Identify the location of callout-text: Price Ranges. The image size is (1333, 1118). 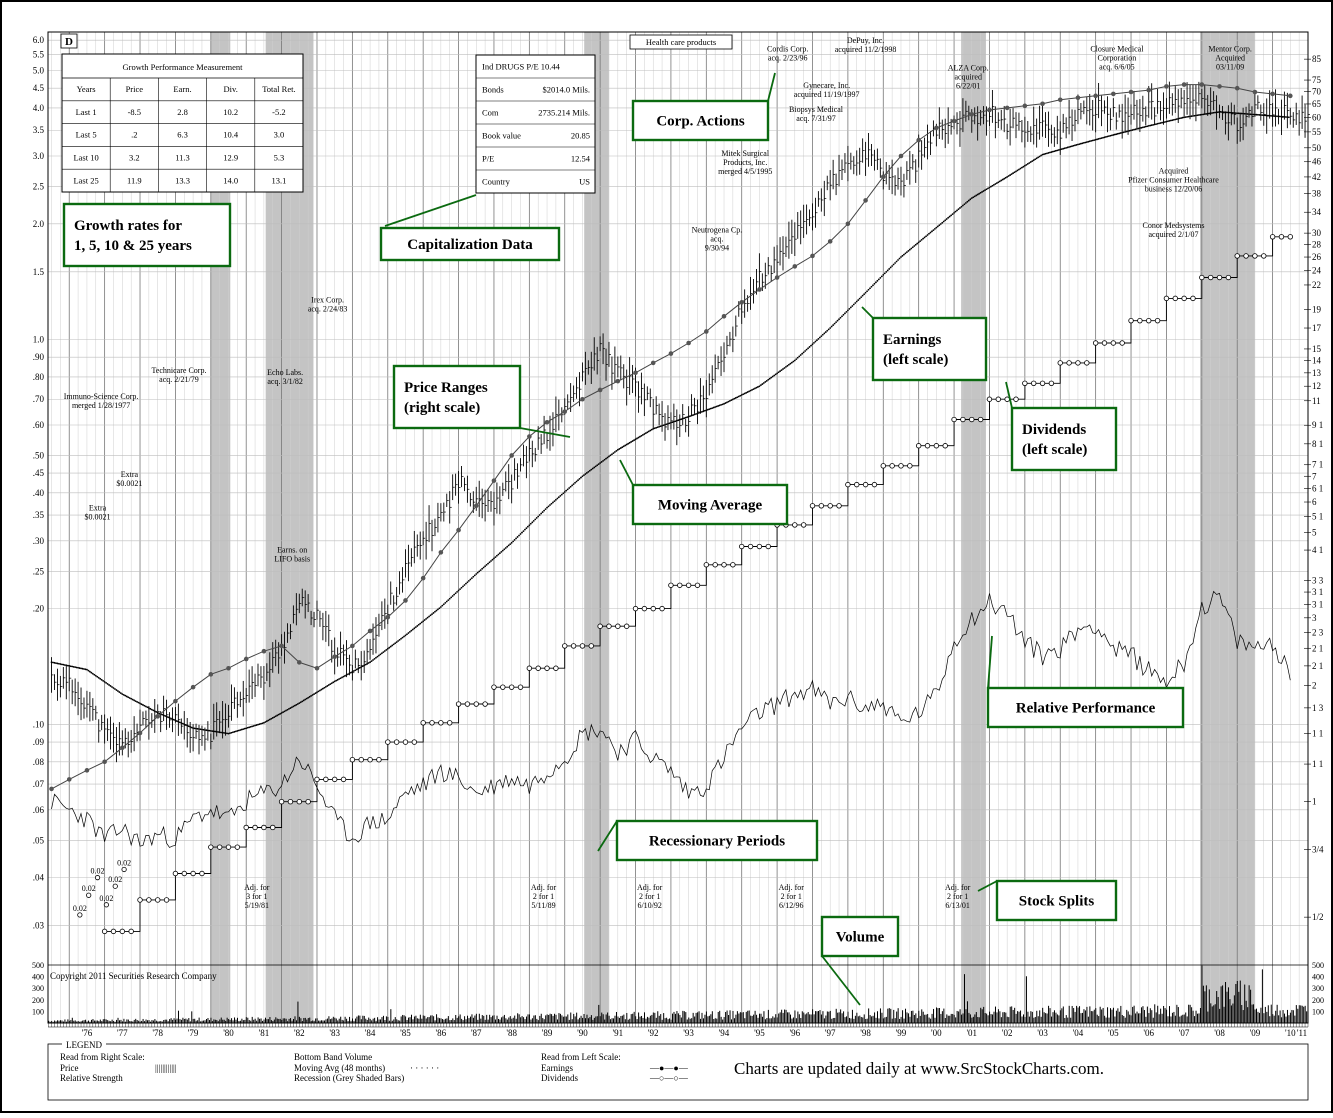
(446, 388).